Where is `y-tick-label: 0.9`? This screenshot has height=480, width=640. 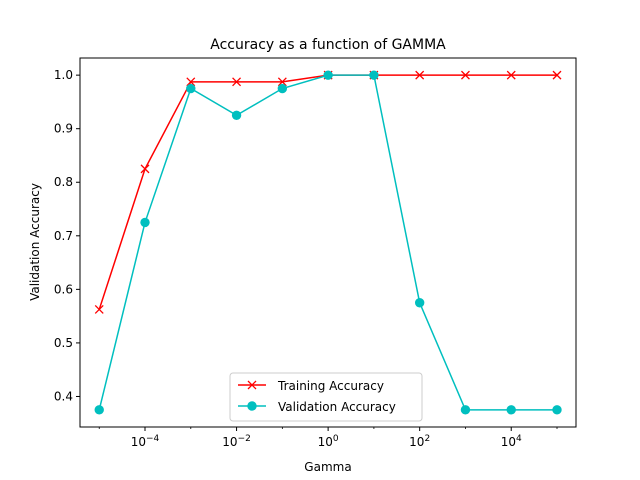
y-tick-label: 0.9 is located at coordinates (63, 129).